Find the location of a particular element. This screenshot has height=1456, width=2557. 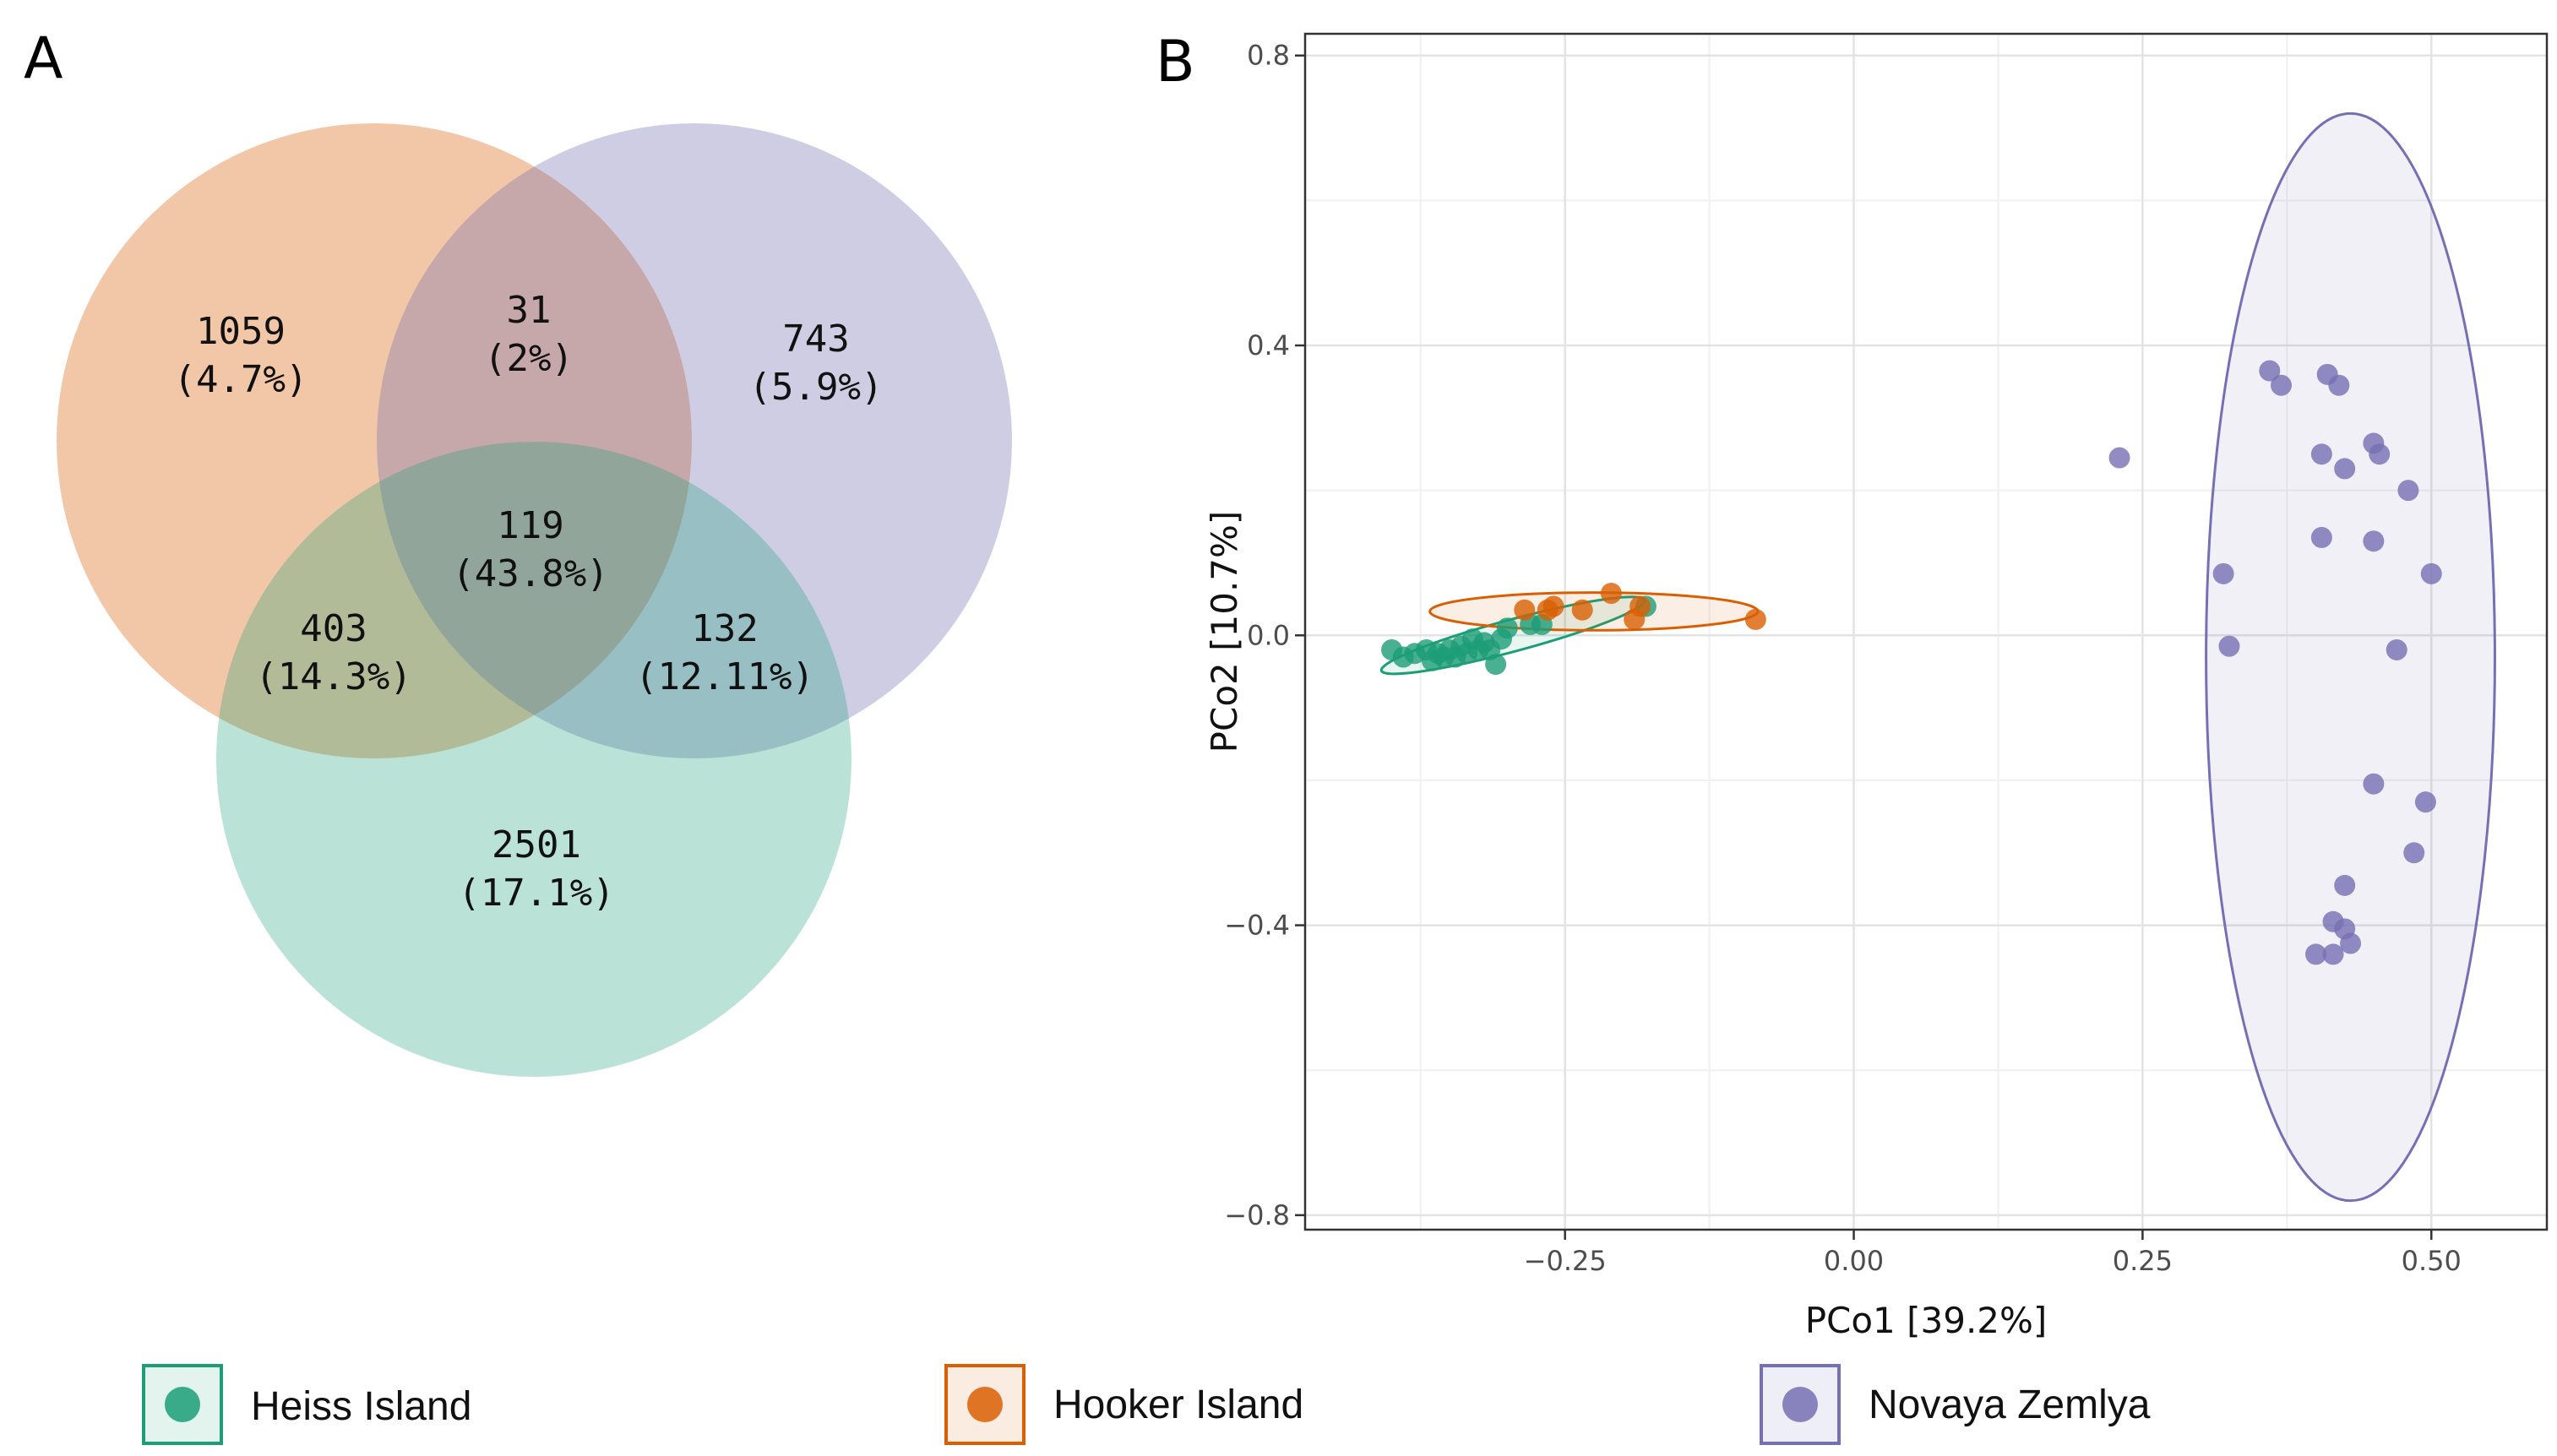

y-axis-title: PCo2 [10.7%] is located at coordinates (1224, 632).